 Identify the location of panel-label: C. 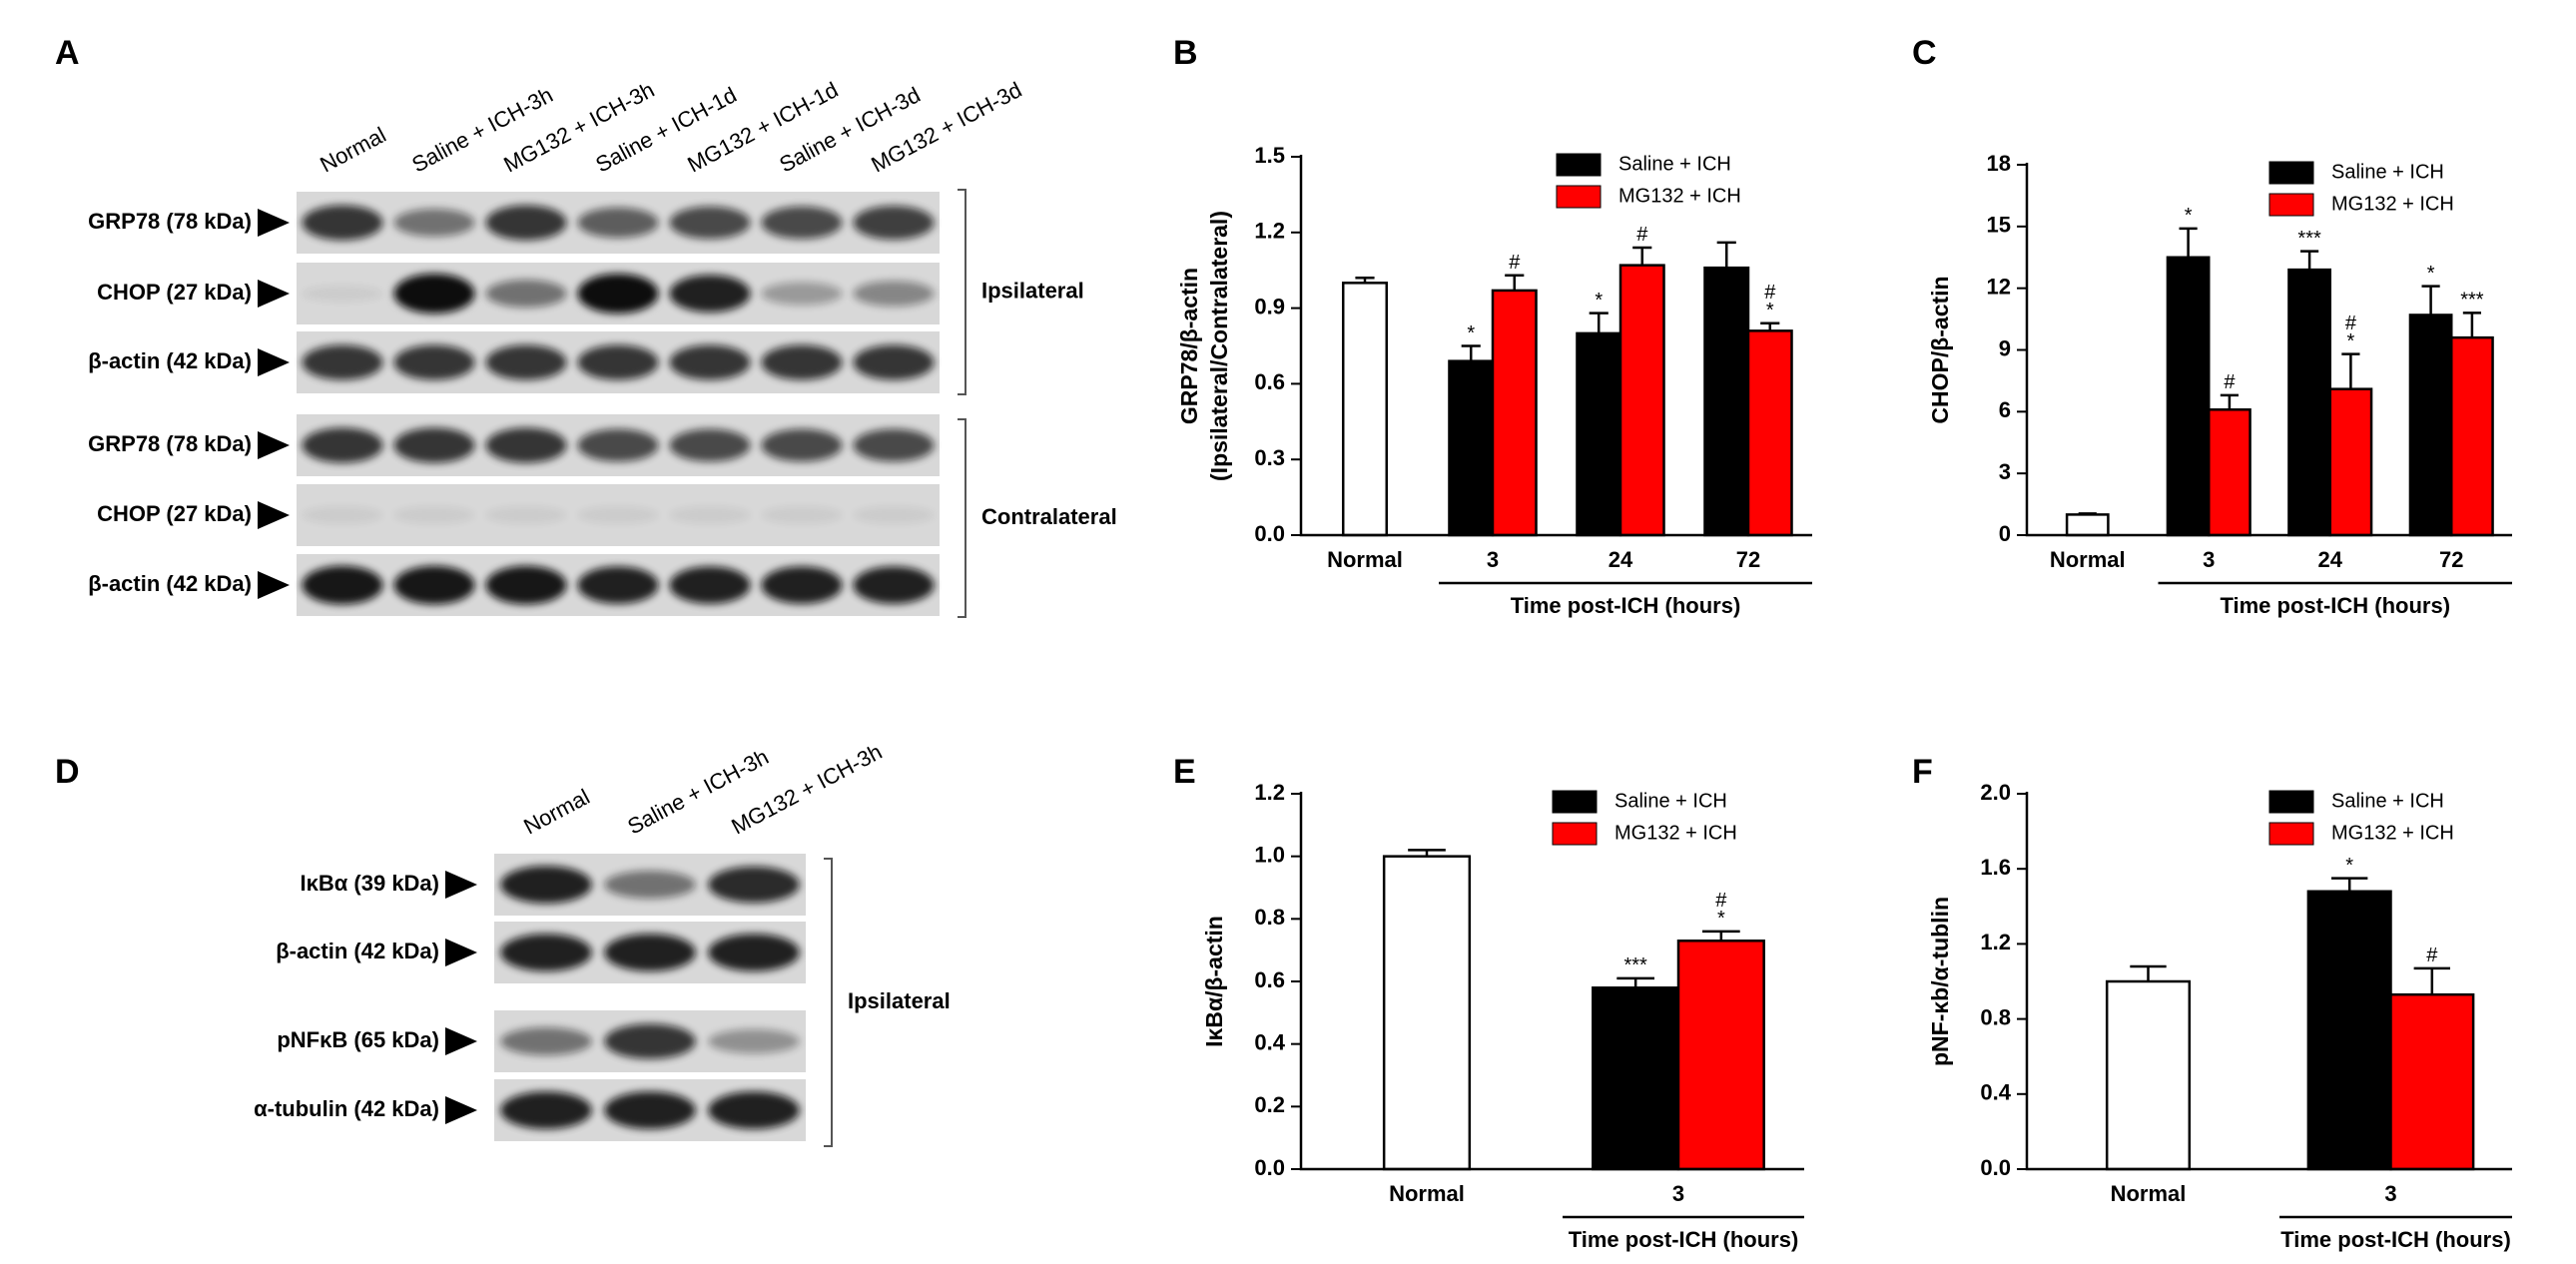
(1924, 53).